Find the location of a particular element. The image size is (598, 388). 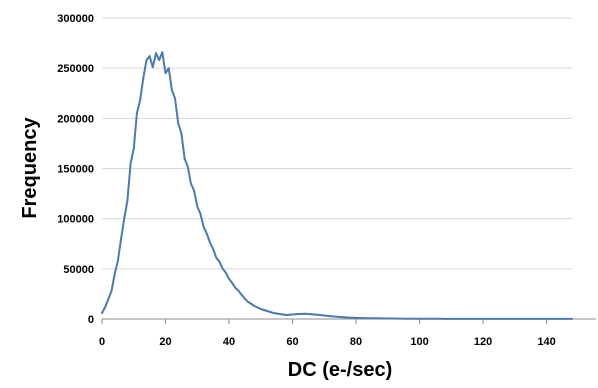

y-tick-label: 50000 is located at coordinates (78, 270).